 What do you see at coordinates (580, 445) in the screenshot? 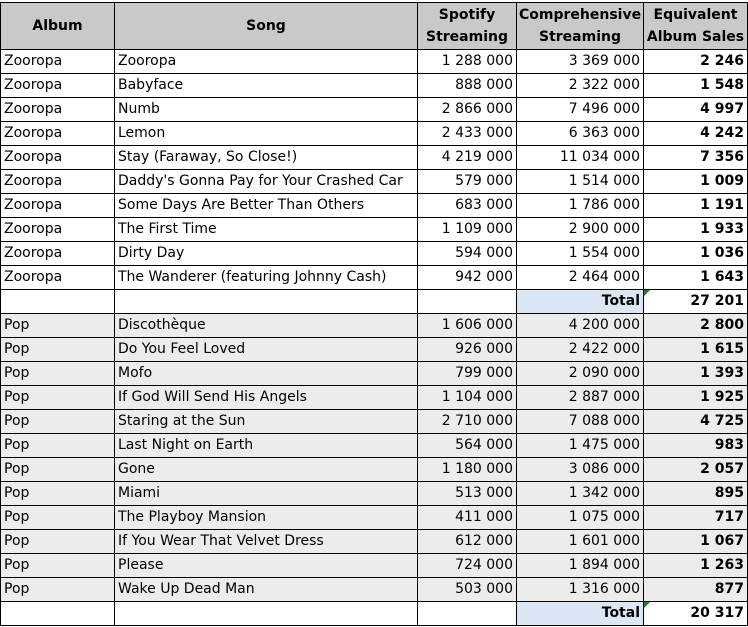
I see `comprehensive-streaming-cell: 1 475 000` at bounding box center [580, 445].